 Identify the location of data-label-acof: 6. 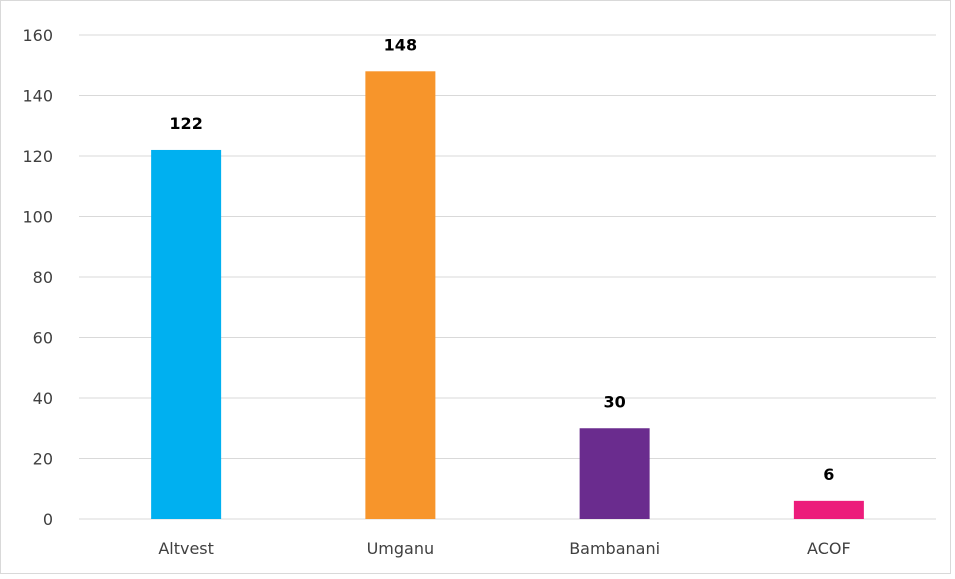
(828, 474).